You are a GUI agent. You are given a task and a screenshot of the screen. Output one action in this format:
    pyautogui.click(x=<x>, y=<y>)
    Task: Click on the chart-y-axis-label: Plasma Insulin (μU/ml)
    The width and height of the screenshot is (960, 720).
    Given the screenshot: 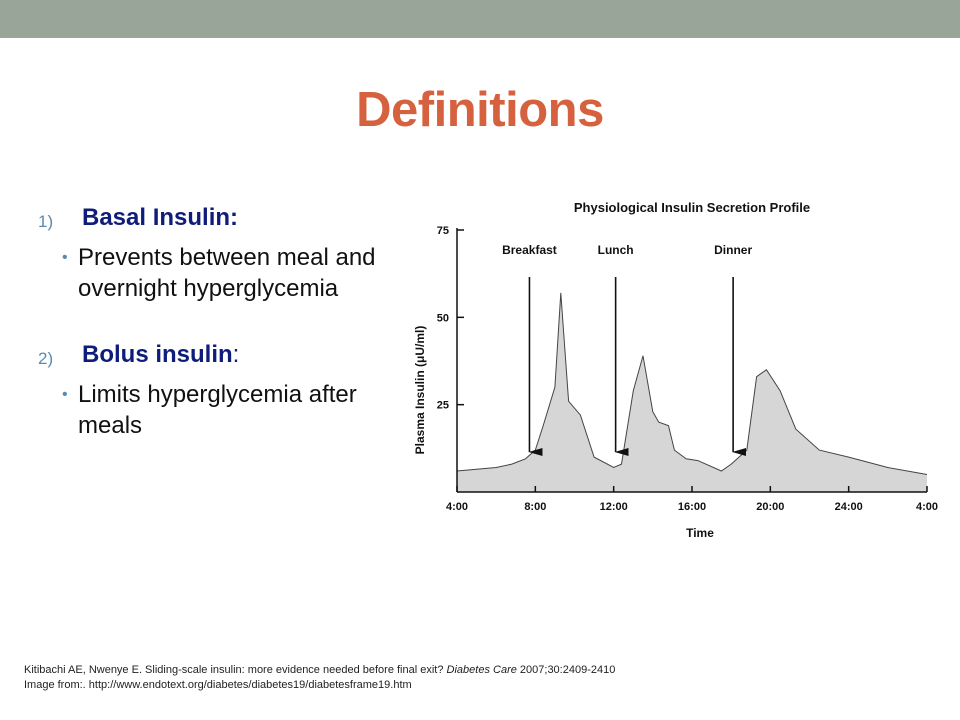 What is the action you would take?
    pyautogui.click(x=420, y=390)
    